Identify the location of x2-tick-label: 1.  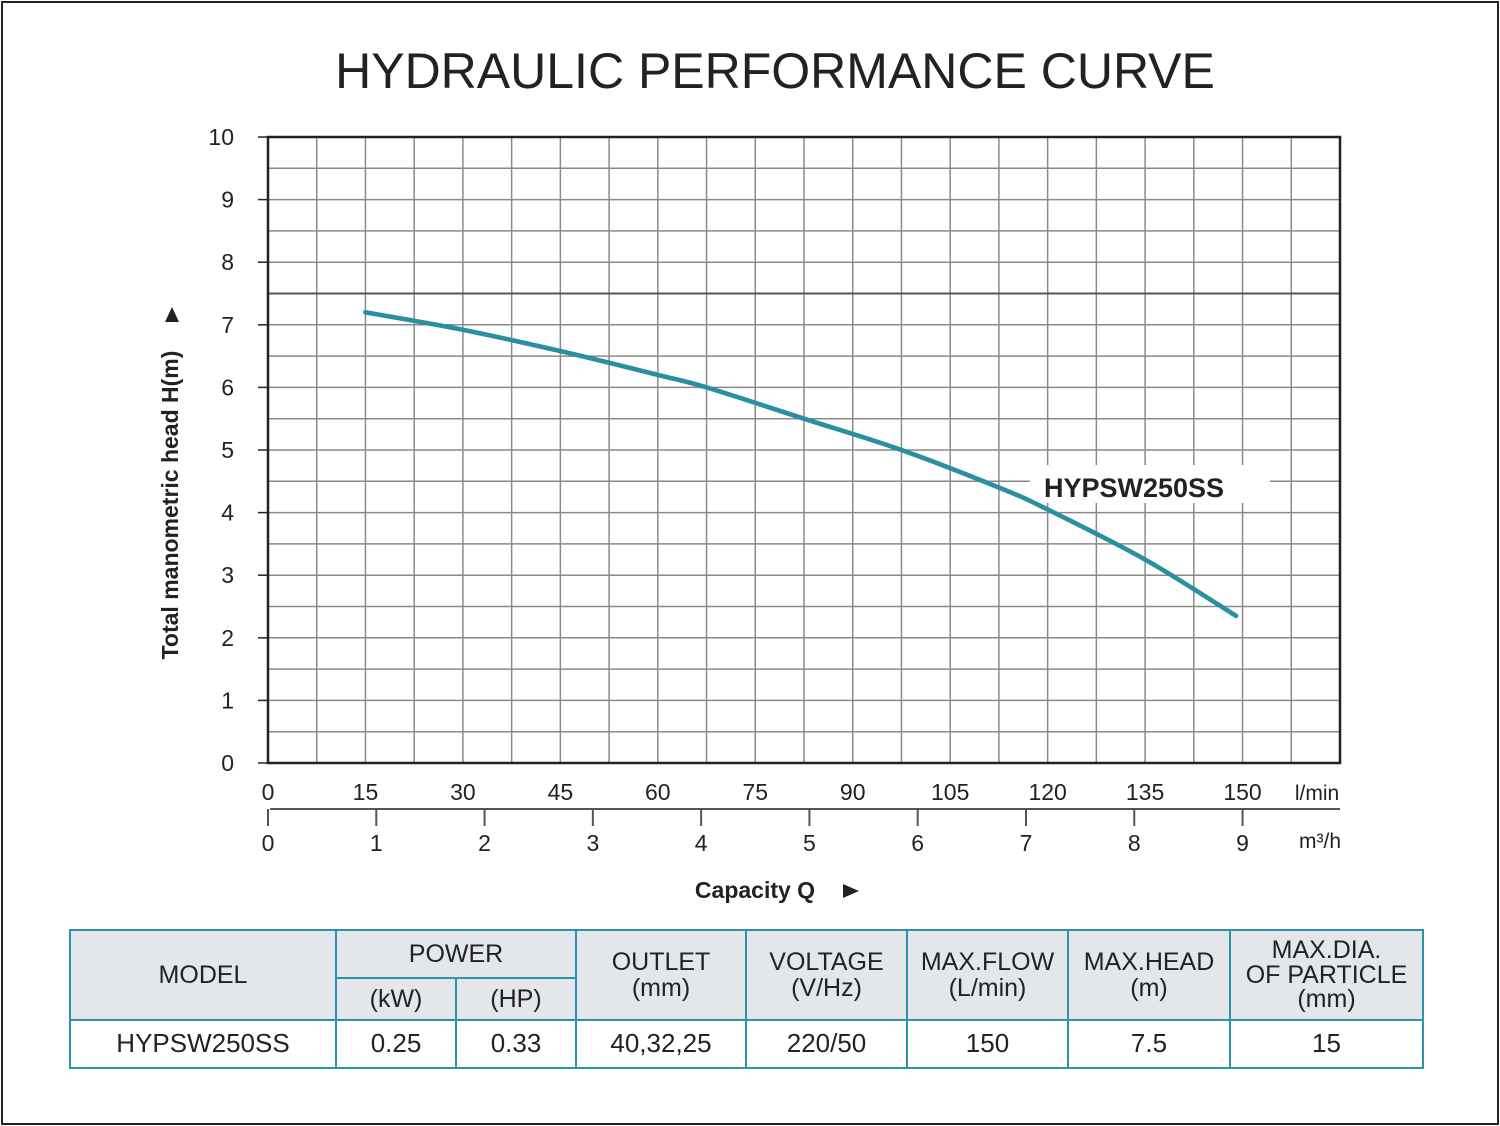
(376, 843).